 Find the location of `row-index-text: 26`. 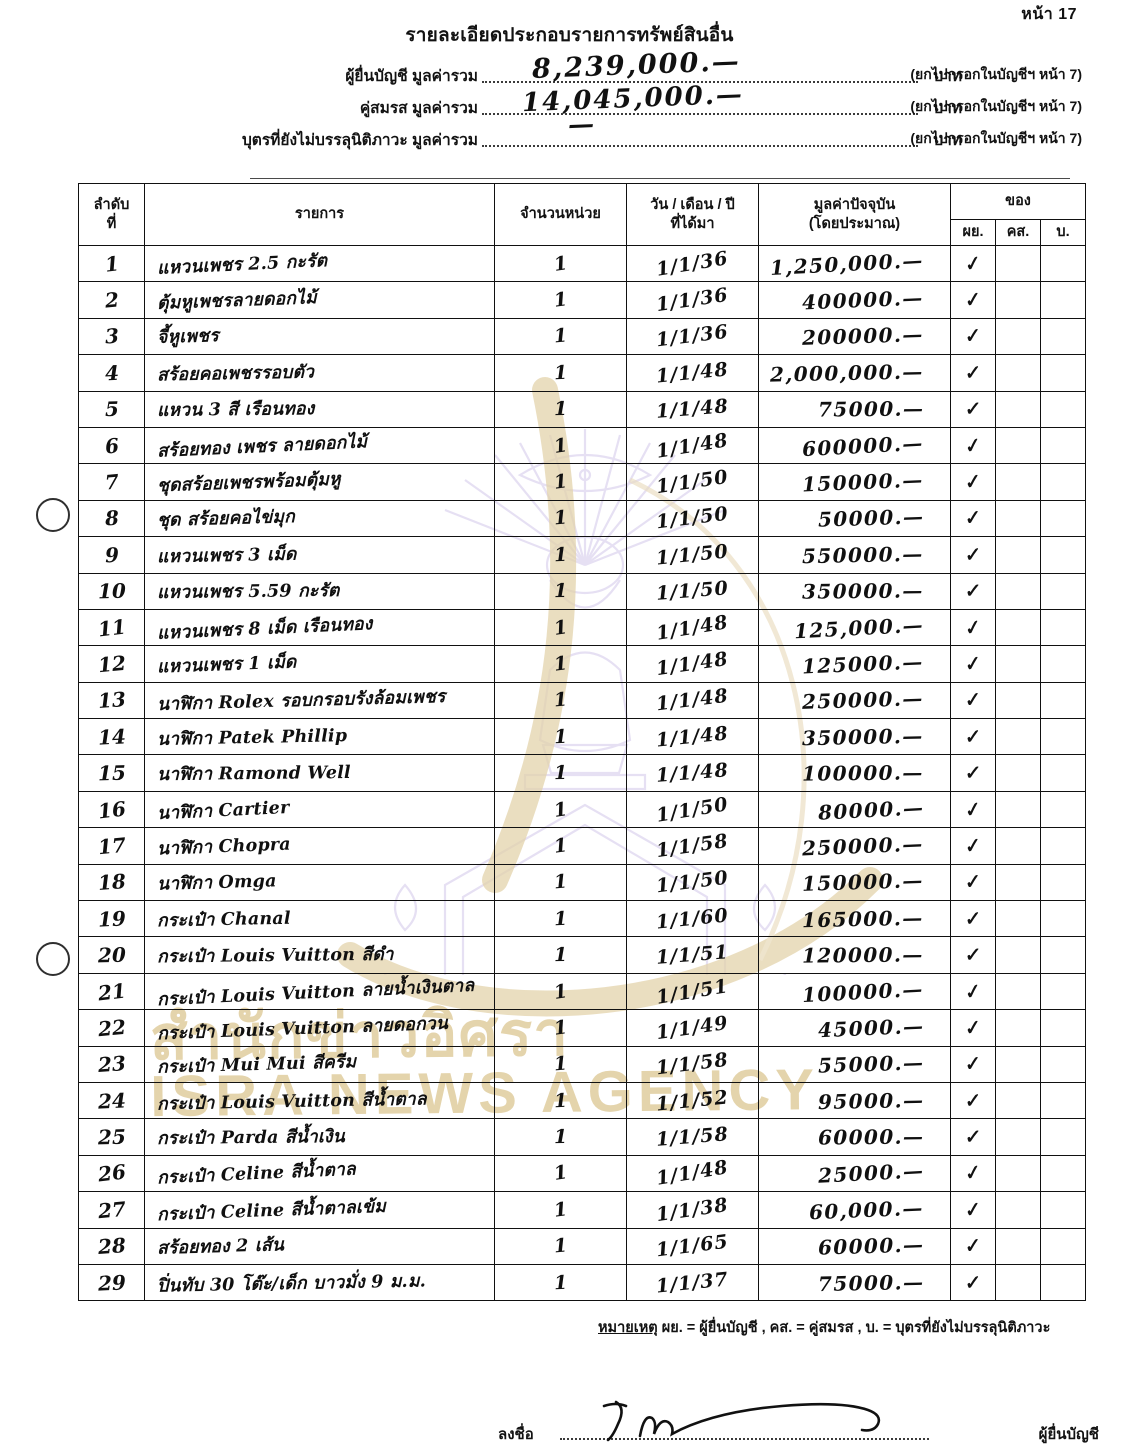

row-index-text: 26 is located at coordinates (111, 1173).